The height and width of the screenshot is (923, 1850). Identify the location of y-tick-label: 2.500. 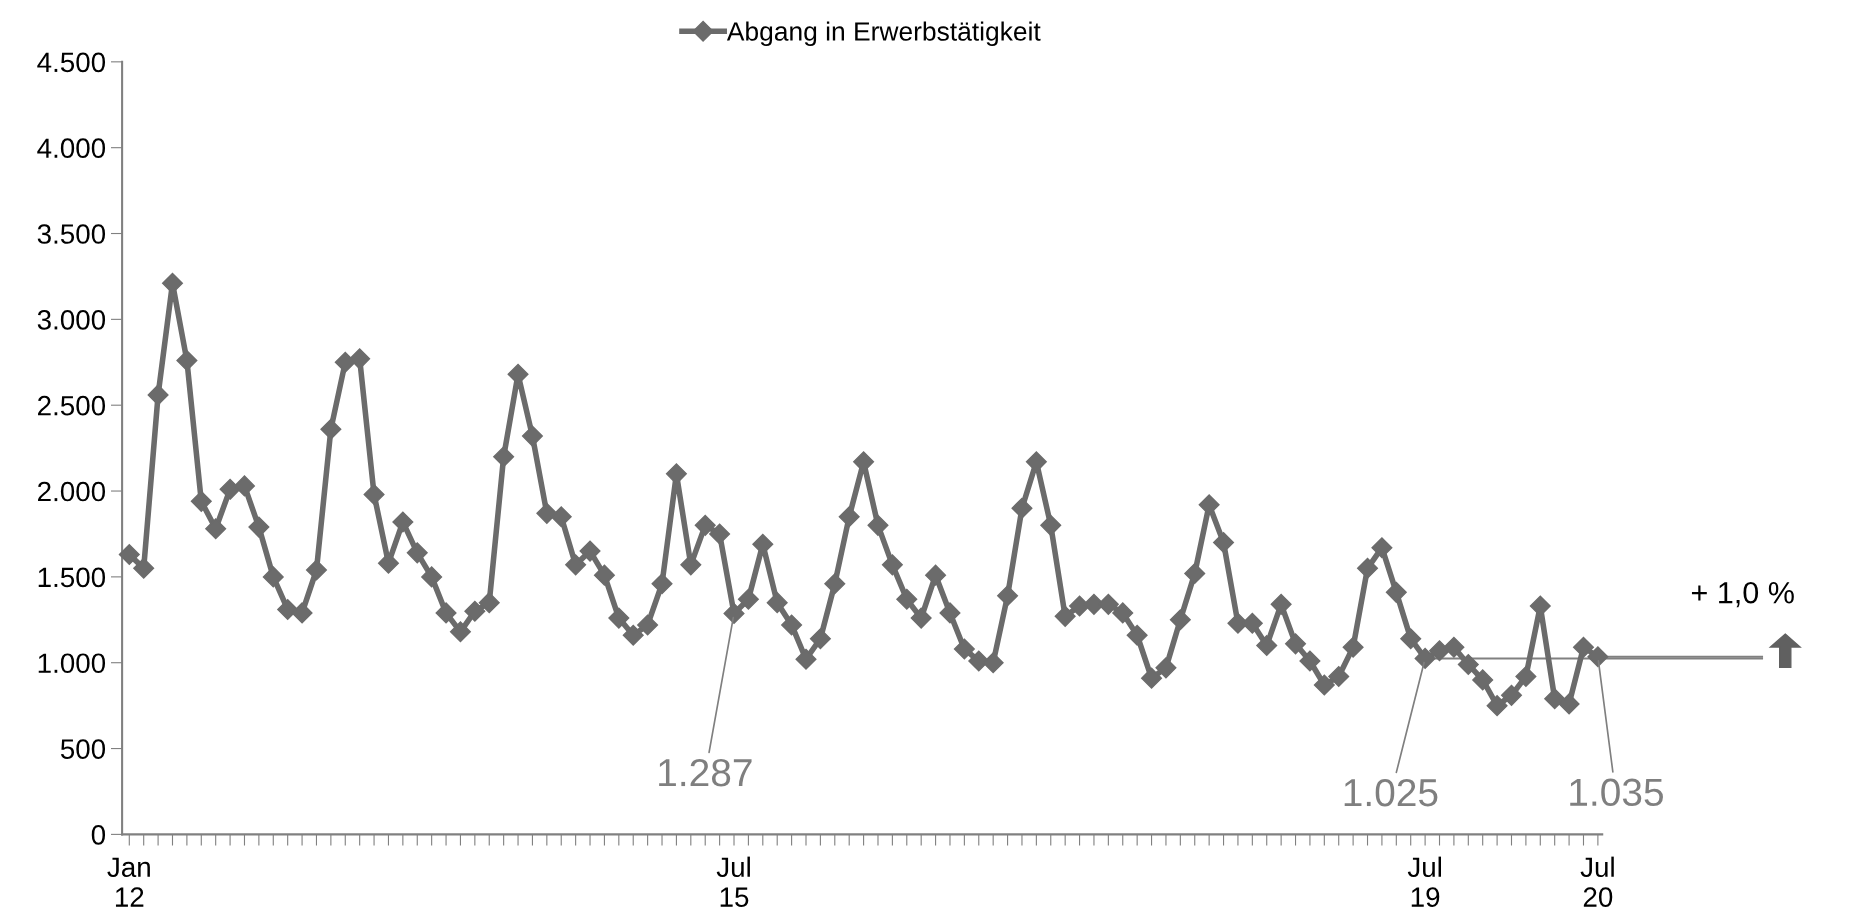
(72, 405).